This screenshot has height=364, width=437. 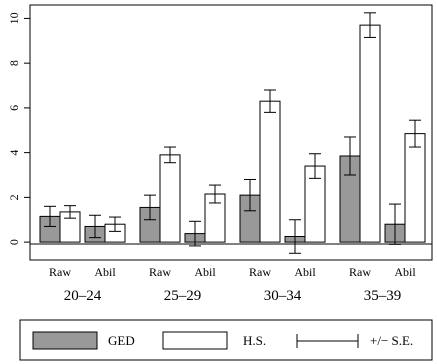 I want to click on legend-error-bar-icon, so click(x=327, y=341).